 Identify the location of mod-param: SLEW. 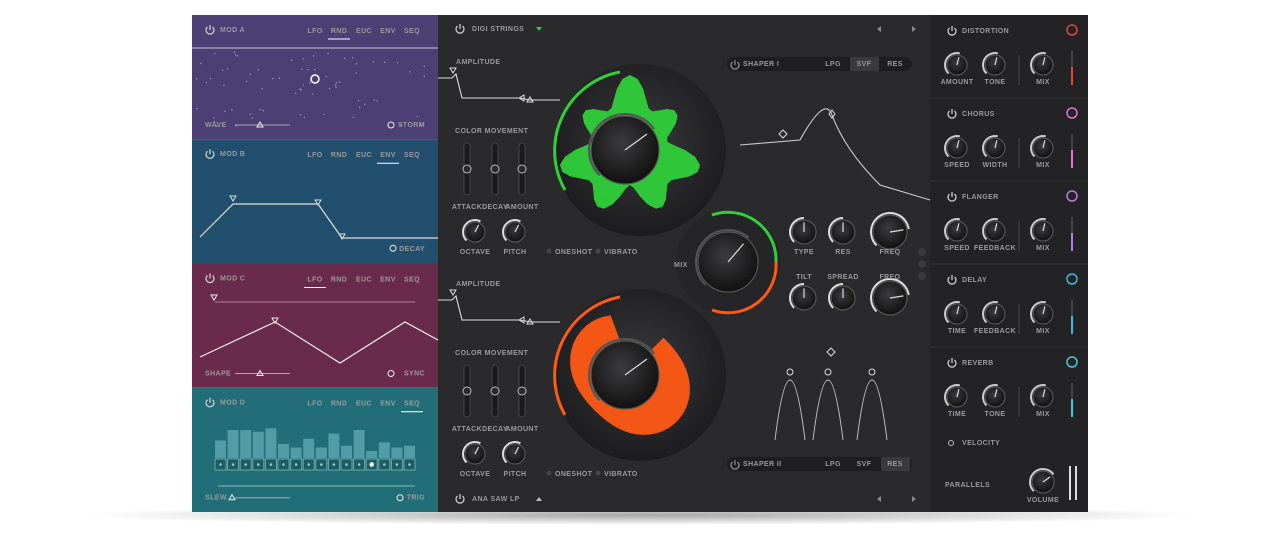
(216, 498).